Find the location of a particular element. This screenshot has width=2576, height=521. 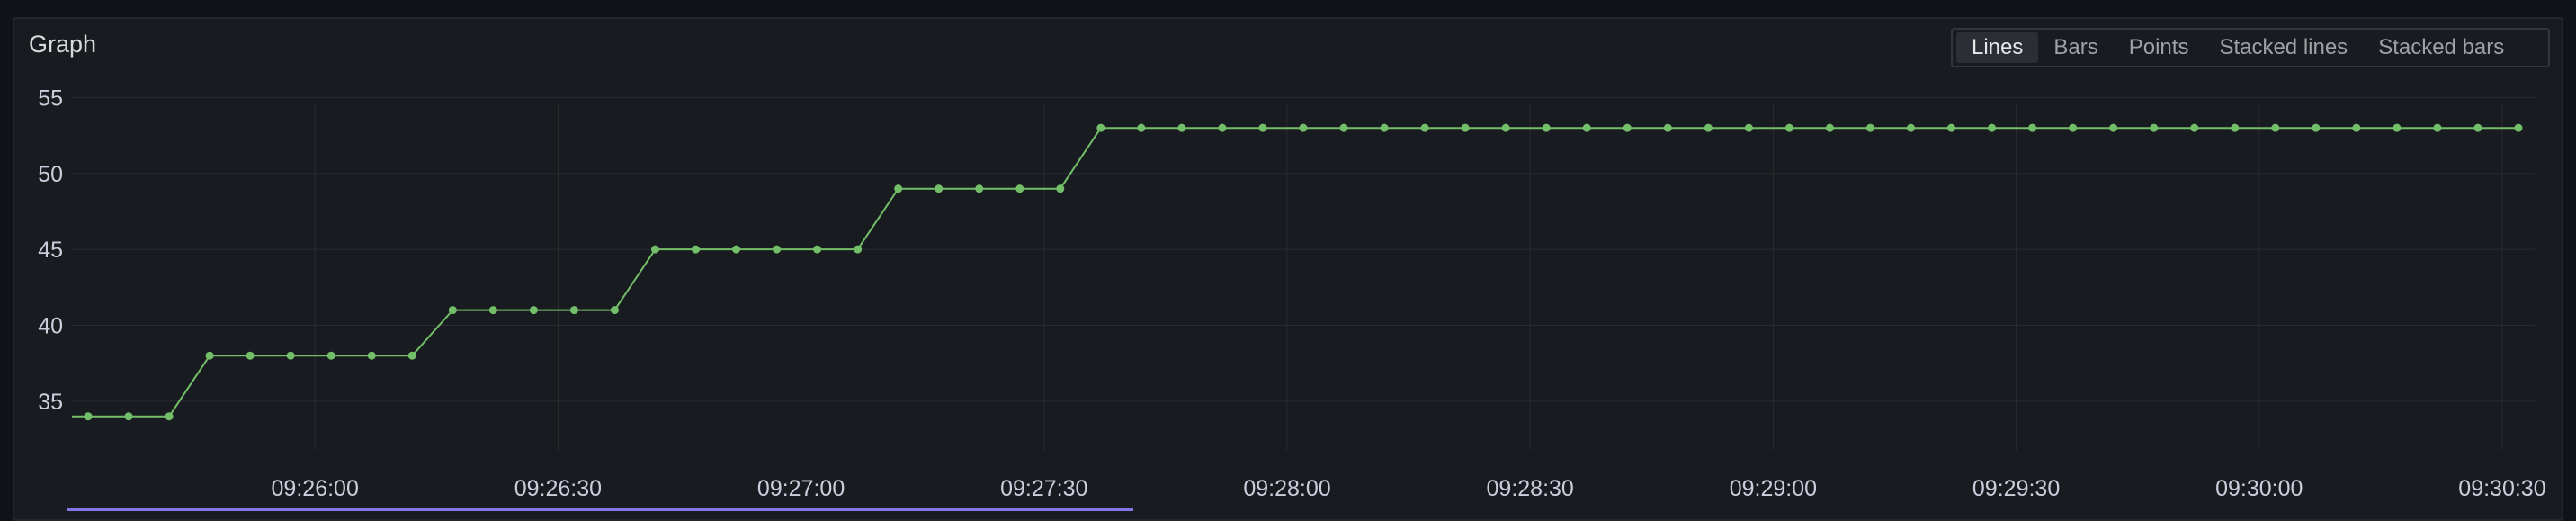

y-tick-label: 50 is located at coordinates (50, 174).